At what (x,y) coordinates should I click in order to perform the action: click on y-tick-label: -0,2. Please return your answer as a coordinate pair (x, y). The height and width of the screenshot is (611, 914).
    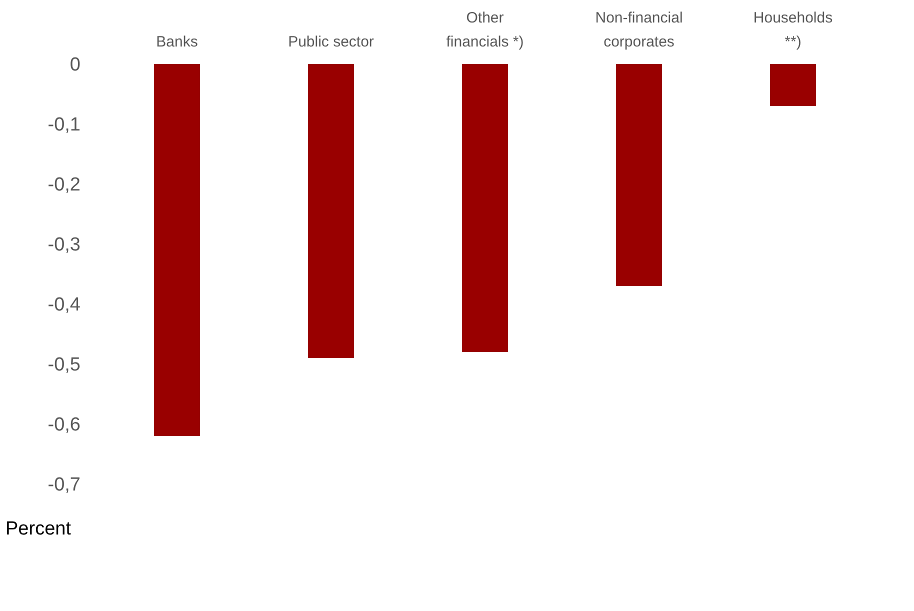
    Looking at the image, I should click on (64, 185).